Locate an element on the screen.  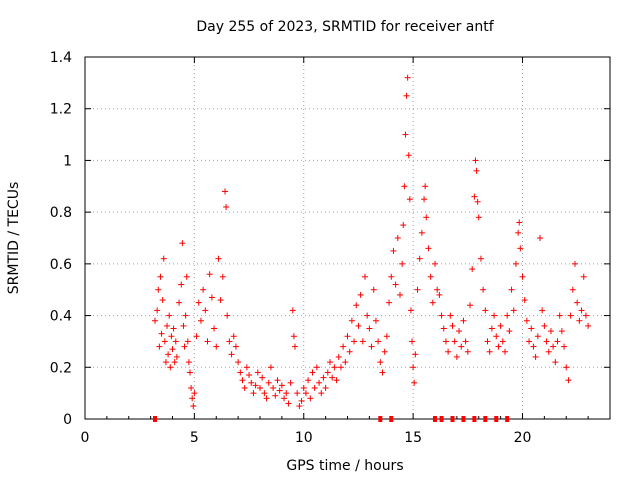
y-axis-label: SRMTID / TECUs is located at coordinates (14, 238).